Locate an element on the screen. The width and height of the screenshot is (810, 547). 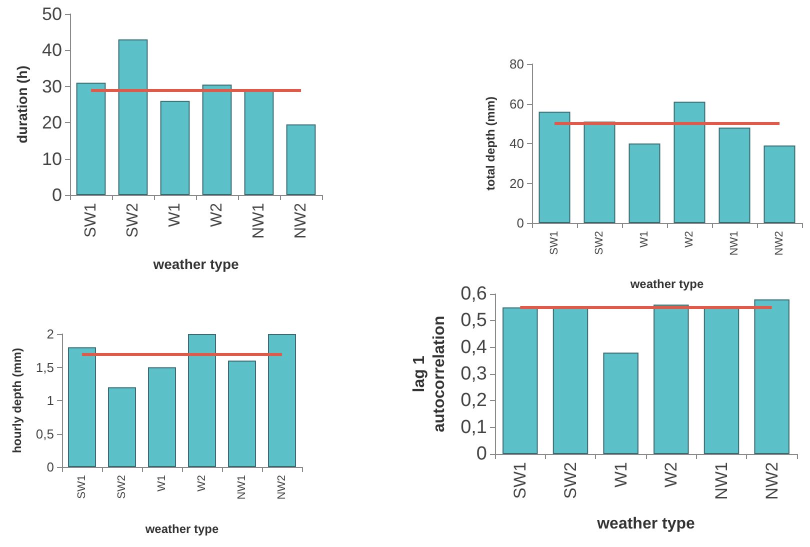
y-axis-title: lag 1 autocorrelation is located at coordinates (429, 374).